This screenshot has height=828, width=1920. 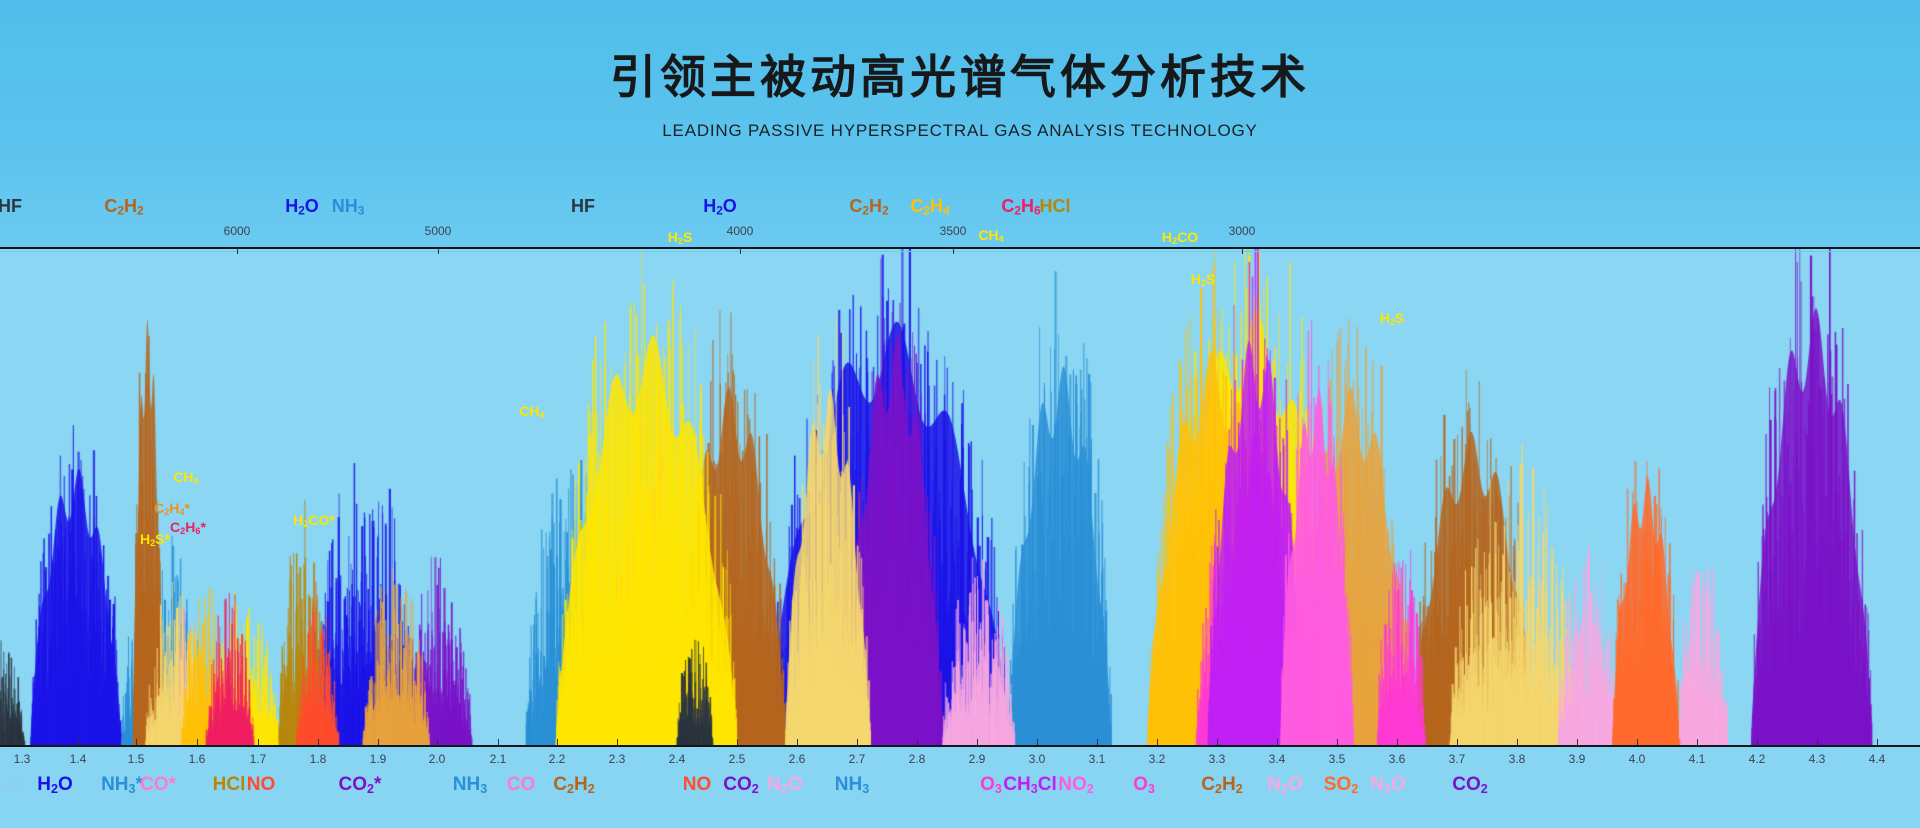 I want to click on top-tick-label: 5000, so click(x=438, y=231).